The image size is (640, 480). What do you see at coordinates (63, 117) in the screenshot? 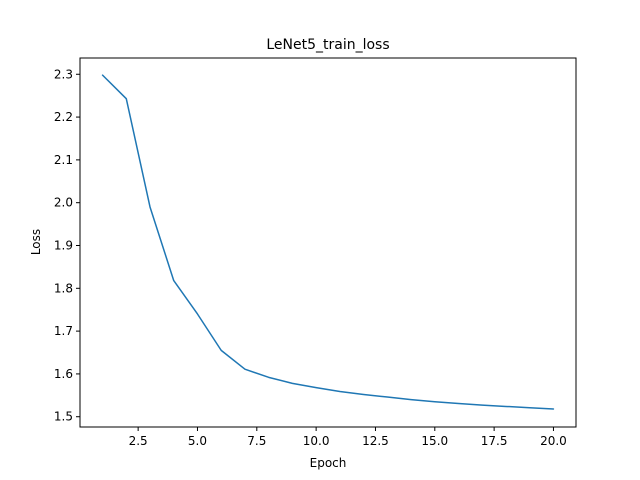
I see `y-tick-label: 2.2` at bounding box center [63, 117].